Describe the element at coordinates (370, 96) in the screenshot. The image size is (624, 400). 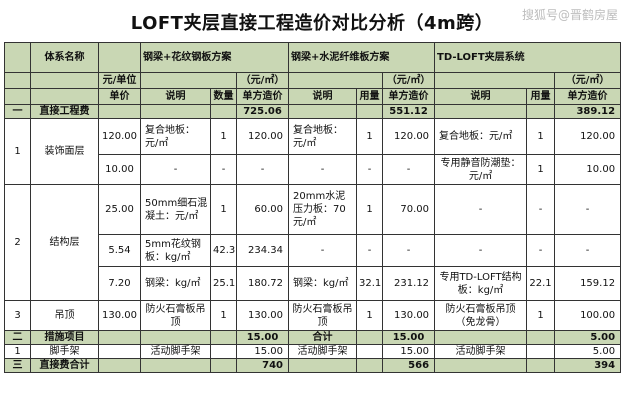
I see `col-qty-b: 用量` at that location.